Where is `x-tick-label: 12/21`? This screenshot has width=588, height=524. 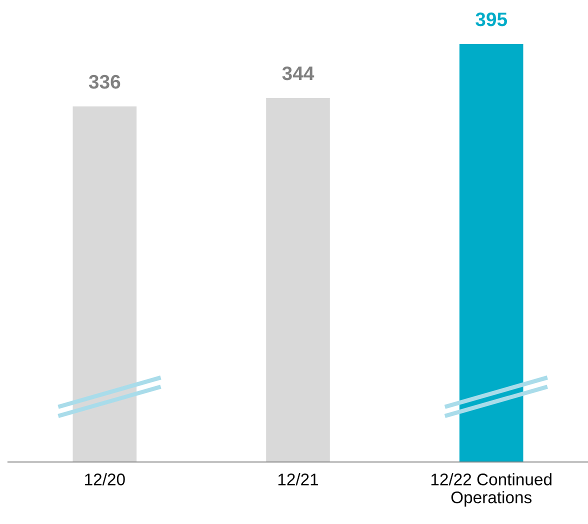
x-tick-label: 12/21 is located at coordinates (298, 479).